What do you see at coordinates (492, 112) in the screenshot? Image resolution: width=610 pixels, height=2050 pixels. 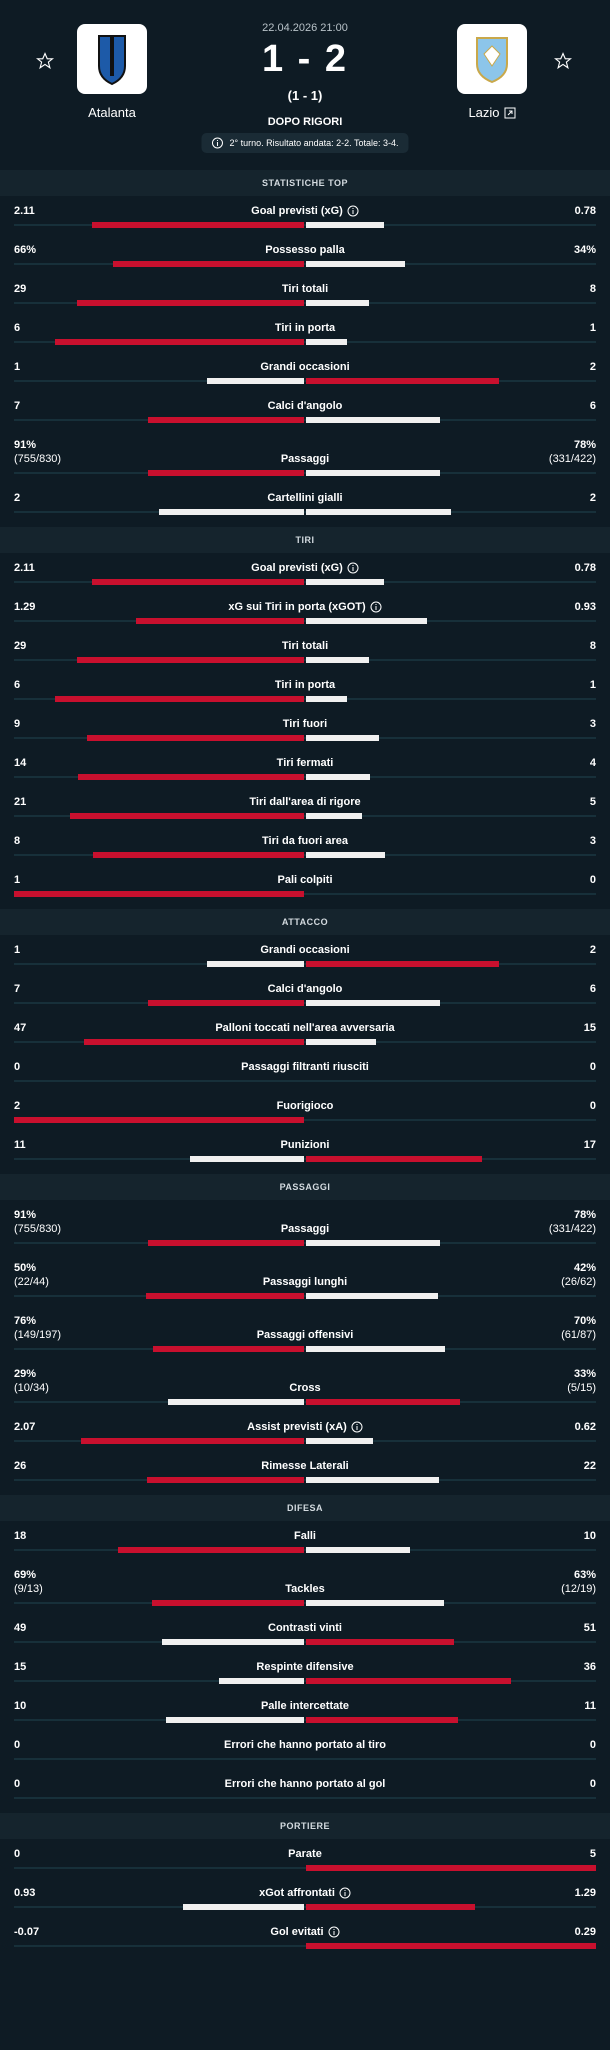 I see `away-team: Lazio` at bounding box center [492, 112].